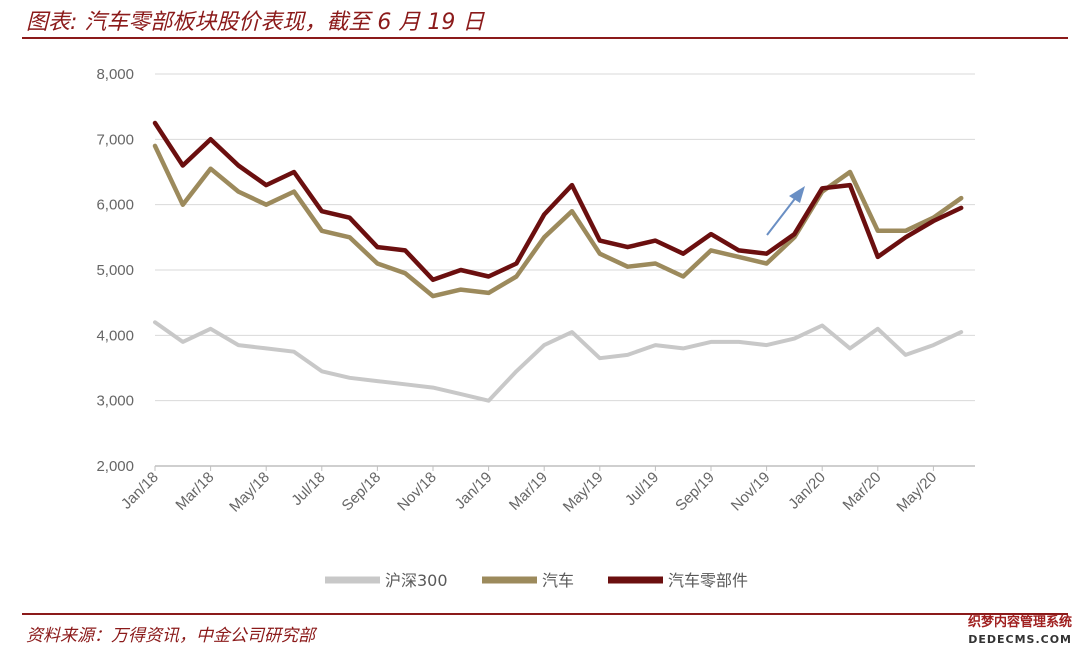 The width and height of the screenshot is (1080, 653). What do you see at coordinates (249, 492) in the screenshot?
I see `x-tick-label: May/18` at bounding box center [249, 492].